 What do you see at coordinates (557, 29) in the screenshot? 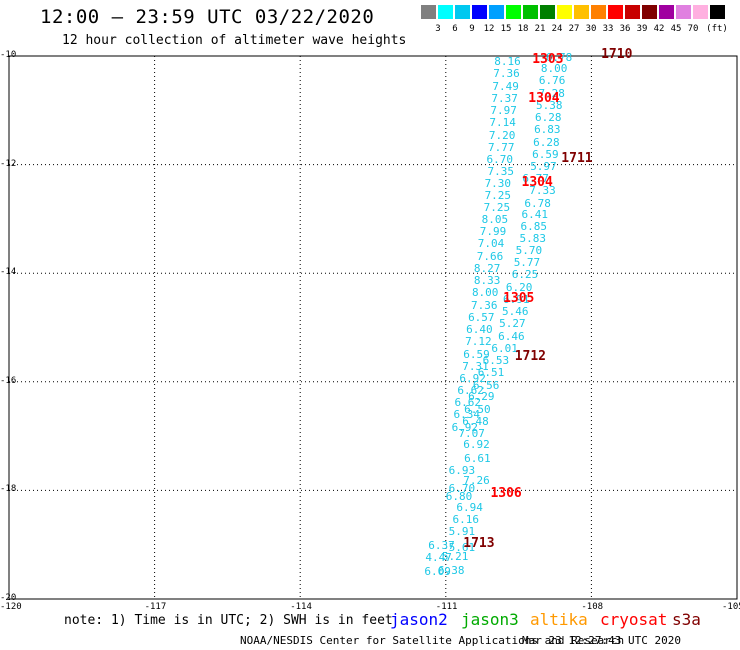
I see `legend-label: 24` at bounding box center [557, 29].